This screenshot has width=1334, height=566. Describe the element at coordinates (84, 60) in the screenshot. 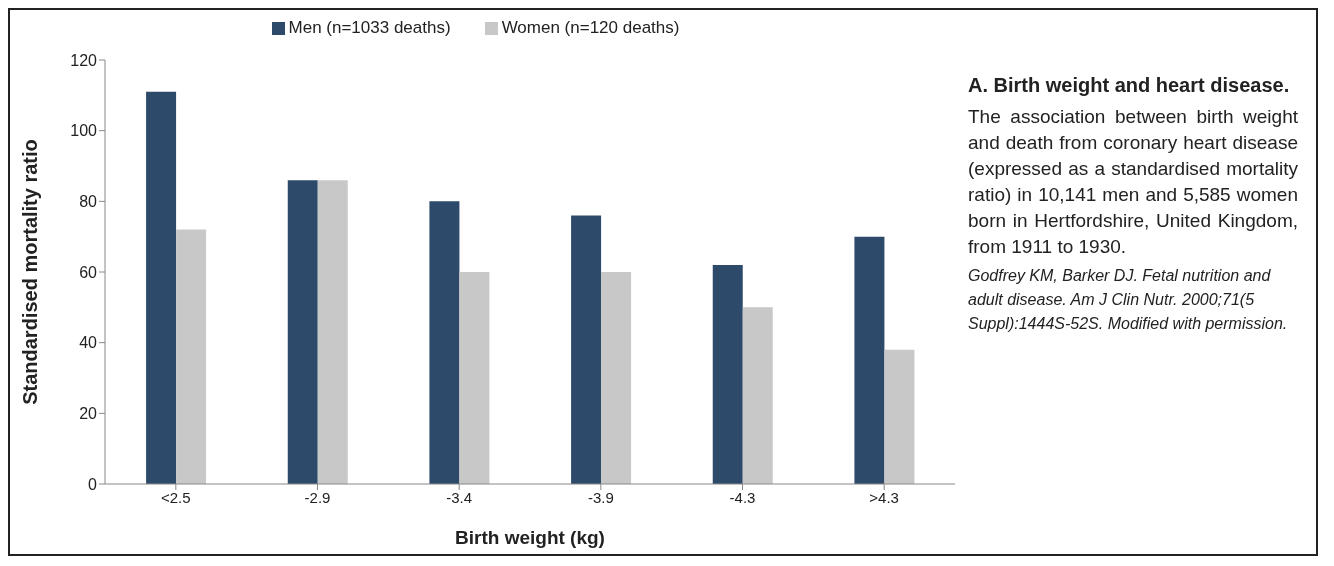

I see `y-tick-label: 120` at that location.